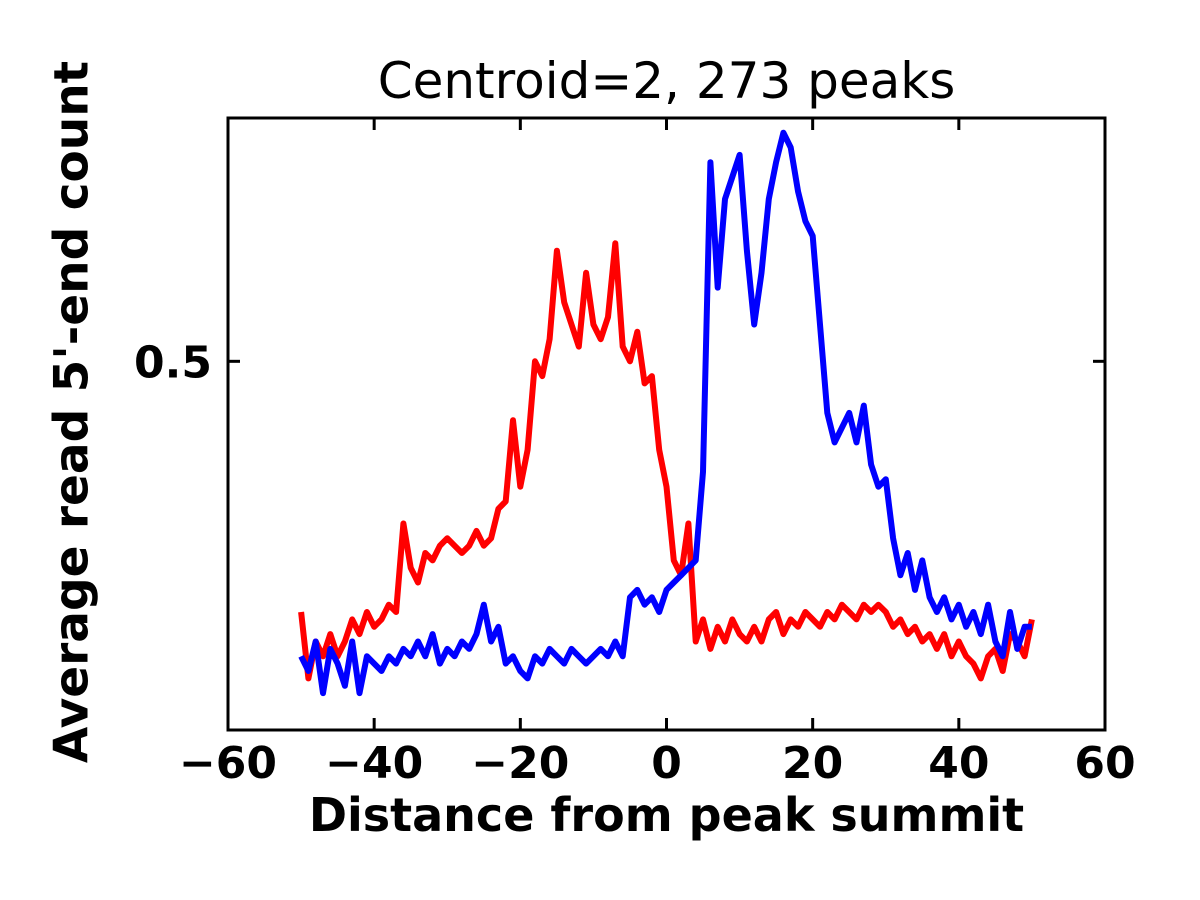 The height and width of the screenshot is (900, 1200). What do you see at coordinates (173, 362) in the screenshot?
I see `y-tick-label: 0.5` at bounding box center [173, 362].